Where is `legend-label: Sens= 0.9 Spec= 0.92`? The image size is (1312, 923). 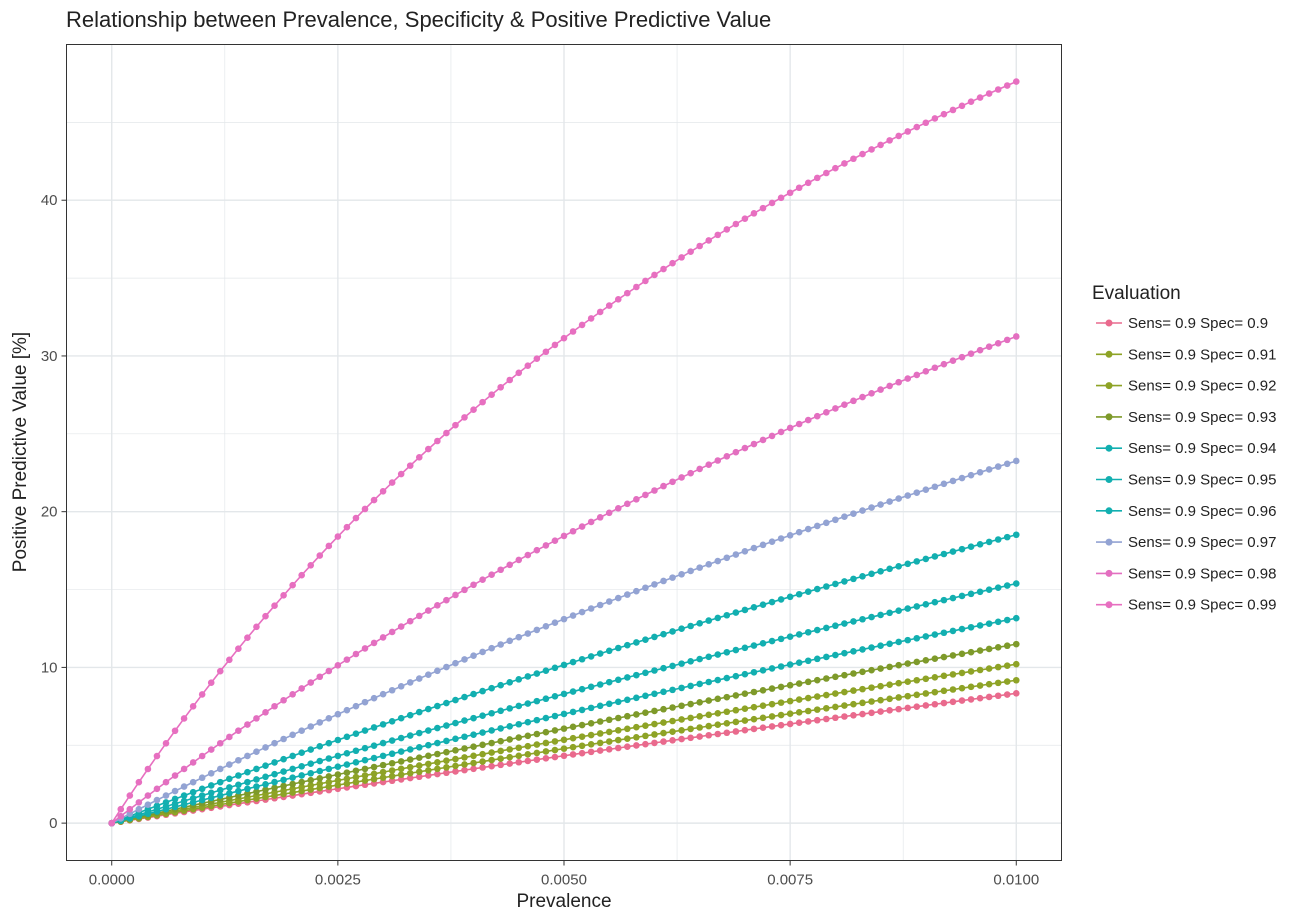 legend-label: Sens= 0.9 Spec= 0.92 is located at coordinates (1202, 386).